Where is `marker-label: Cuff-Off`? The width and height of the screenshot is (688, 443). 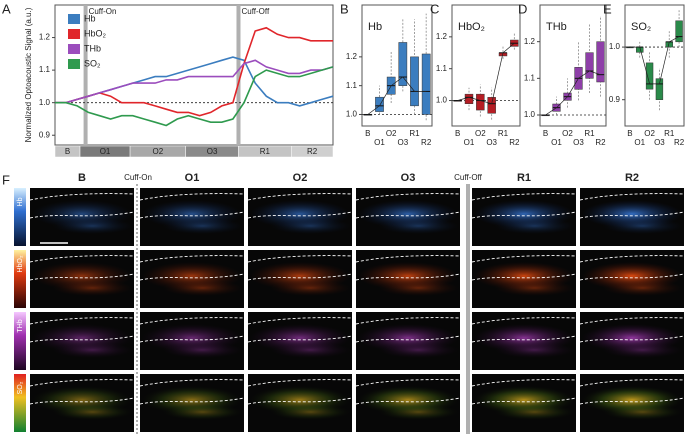
marker-label: Cuff-Off is located at coordinates (468, 177).